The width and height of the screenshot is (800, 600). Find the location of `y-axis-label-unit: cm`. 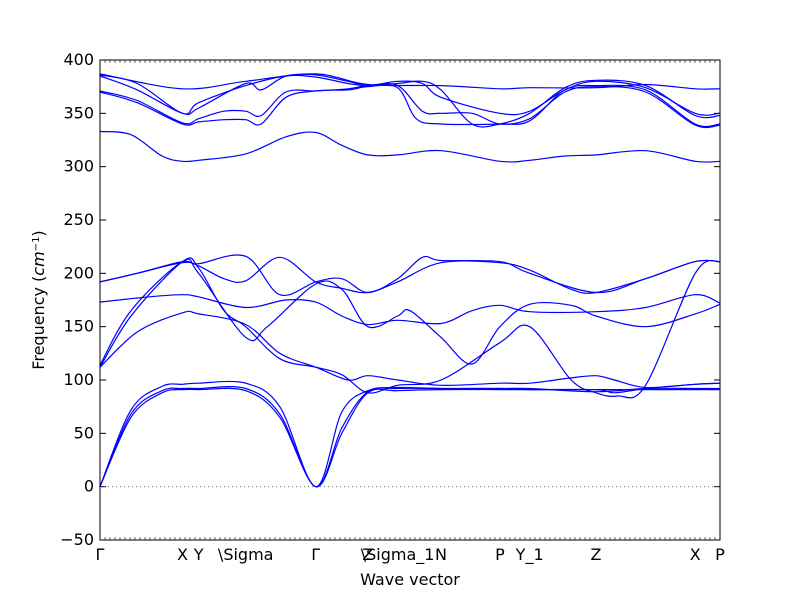

y-axis-label-unit: cm is located at coordinates (38, 263).